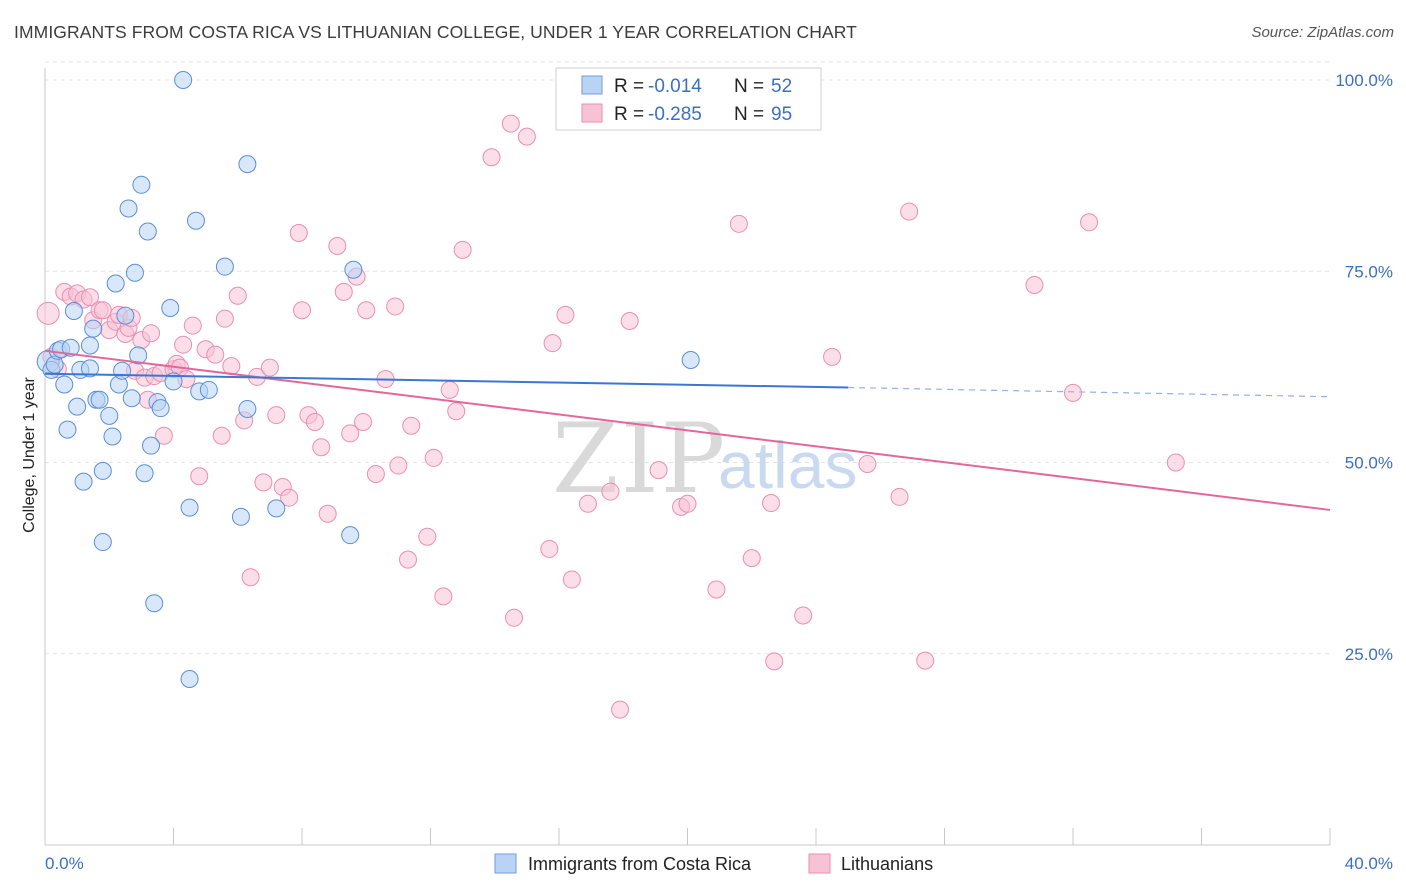 This screenshot has height=892, width=1406. What do you see at coordinates (1369, 463) in the screenshot?
I see `y-tick-label-2: 50.0%` at bounding box center [1369, 463].